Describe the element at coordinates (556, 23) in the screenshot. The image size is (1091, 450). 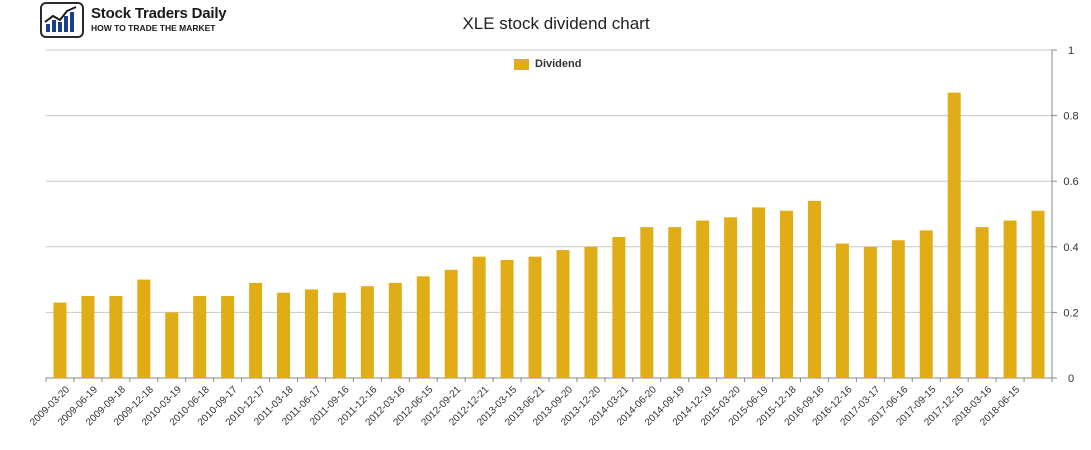
I see `chart-title: XLE stock dividend chart` at that location.